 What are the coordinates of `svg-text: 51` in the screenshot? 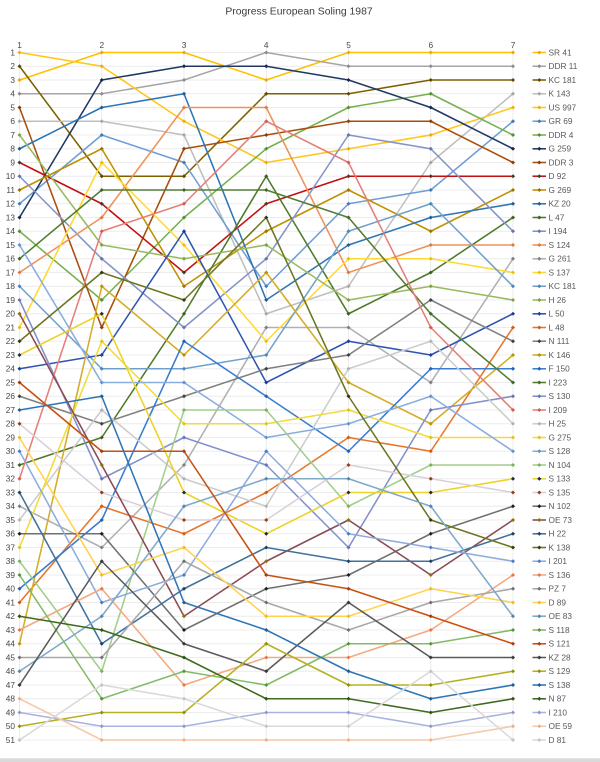 It's located at (11, 740).